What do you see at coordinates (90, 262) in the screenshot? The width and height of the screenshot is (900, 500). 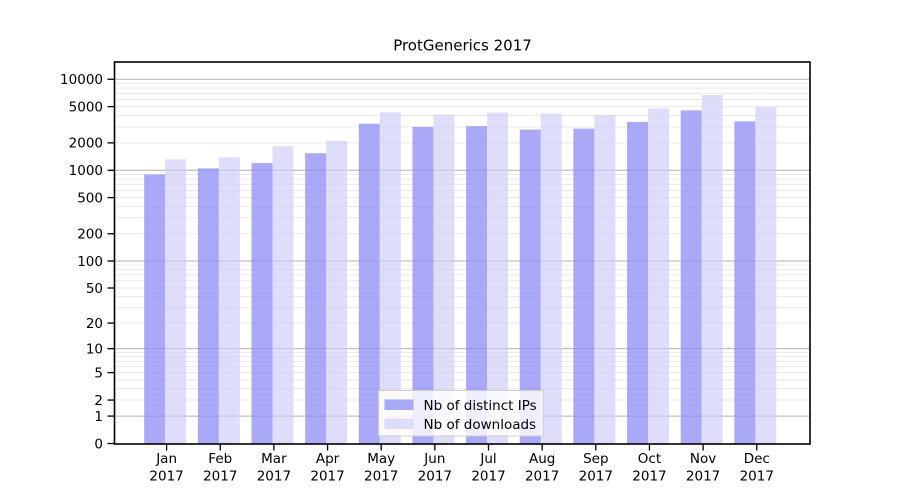 I see `y-tick-label-100: 100` at bounding box center [90, 262].